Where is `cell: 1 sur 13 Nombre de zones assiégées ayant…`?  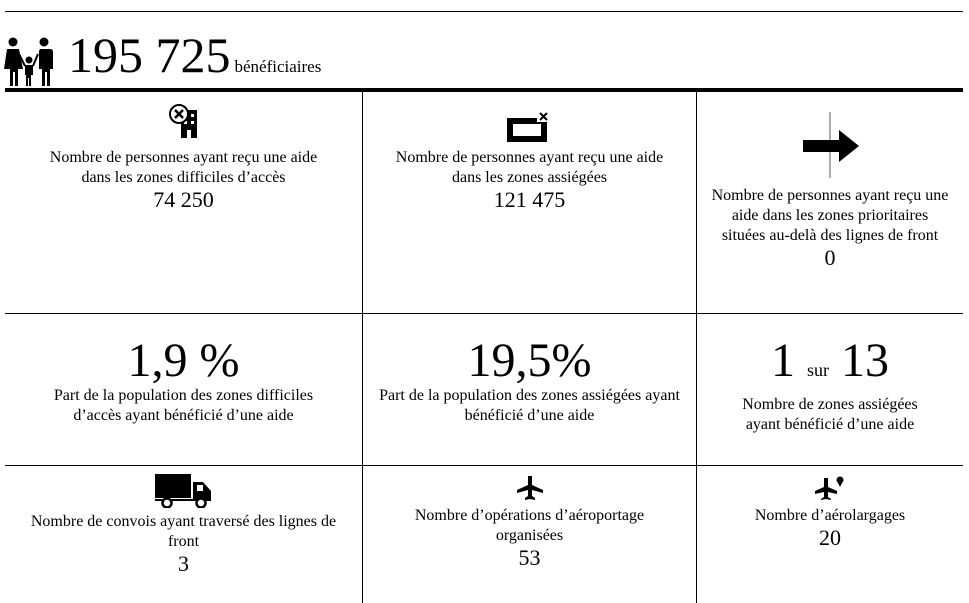 cell: 1 sur 13 Nombre de zones assiégées ayant… is located at coordinates (830, 385).